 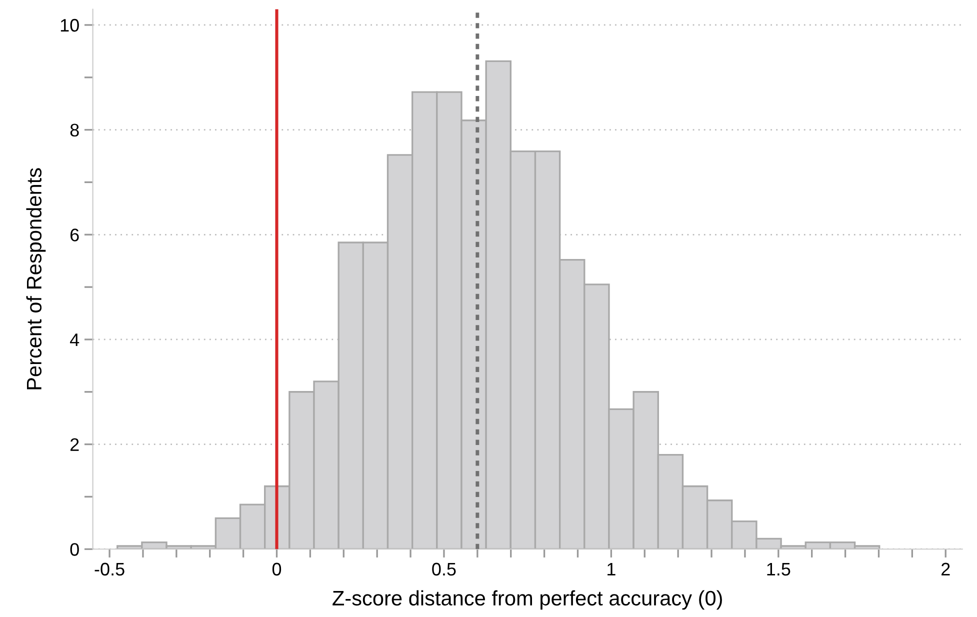 I want to click on y-axis-title: Percent of Respondents, so click(x=36, y=279).